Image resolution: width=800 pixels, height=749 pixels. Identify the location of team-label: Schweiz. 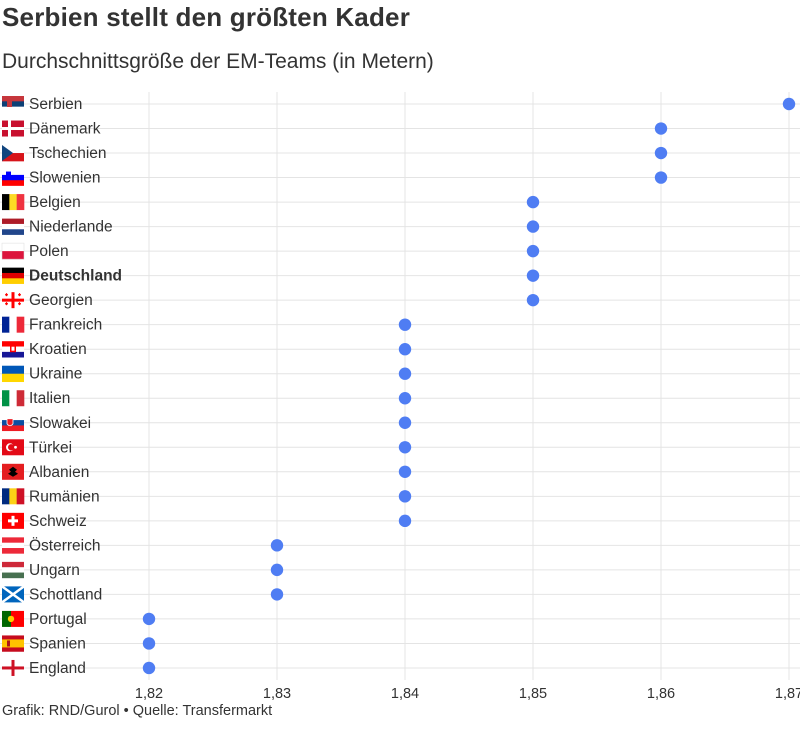
(58, 521).